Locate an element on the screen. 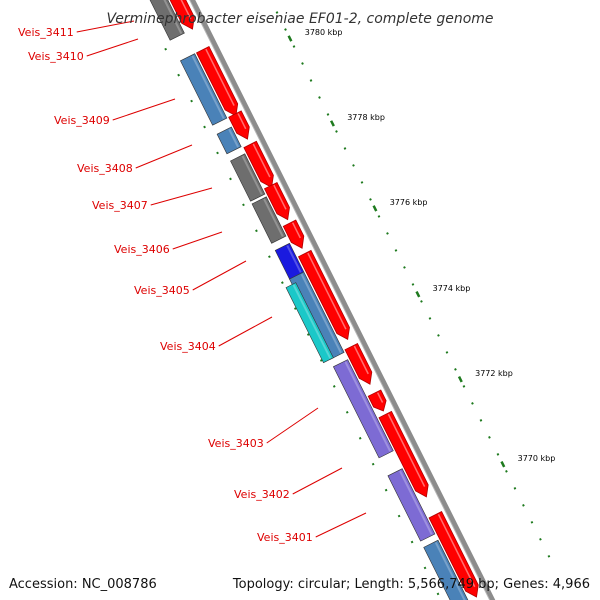  gene-label: Veis_3404 is located at coordinates (188, 346).